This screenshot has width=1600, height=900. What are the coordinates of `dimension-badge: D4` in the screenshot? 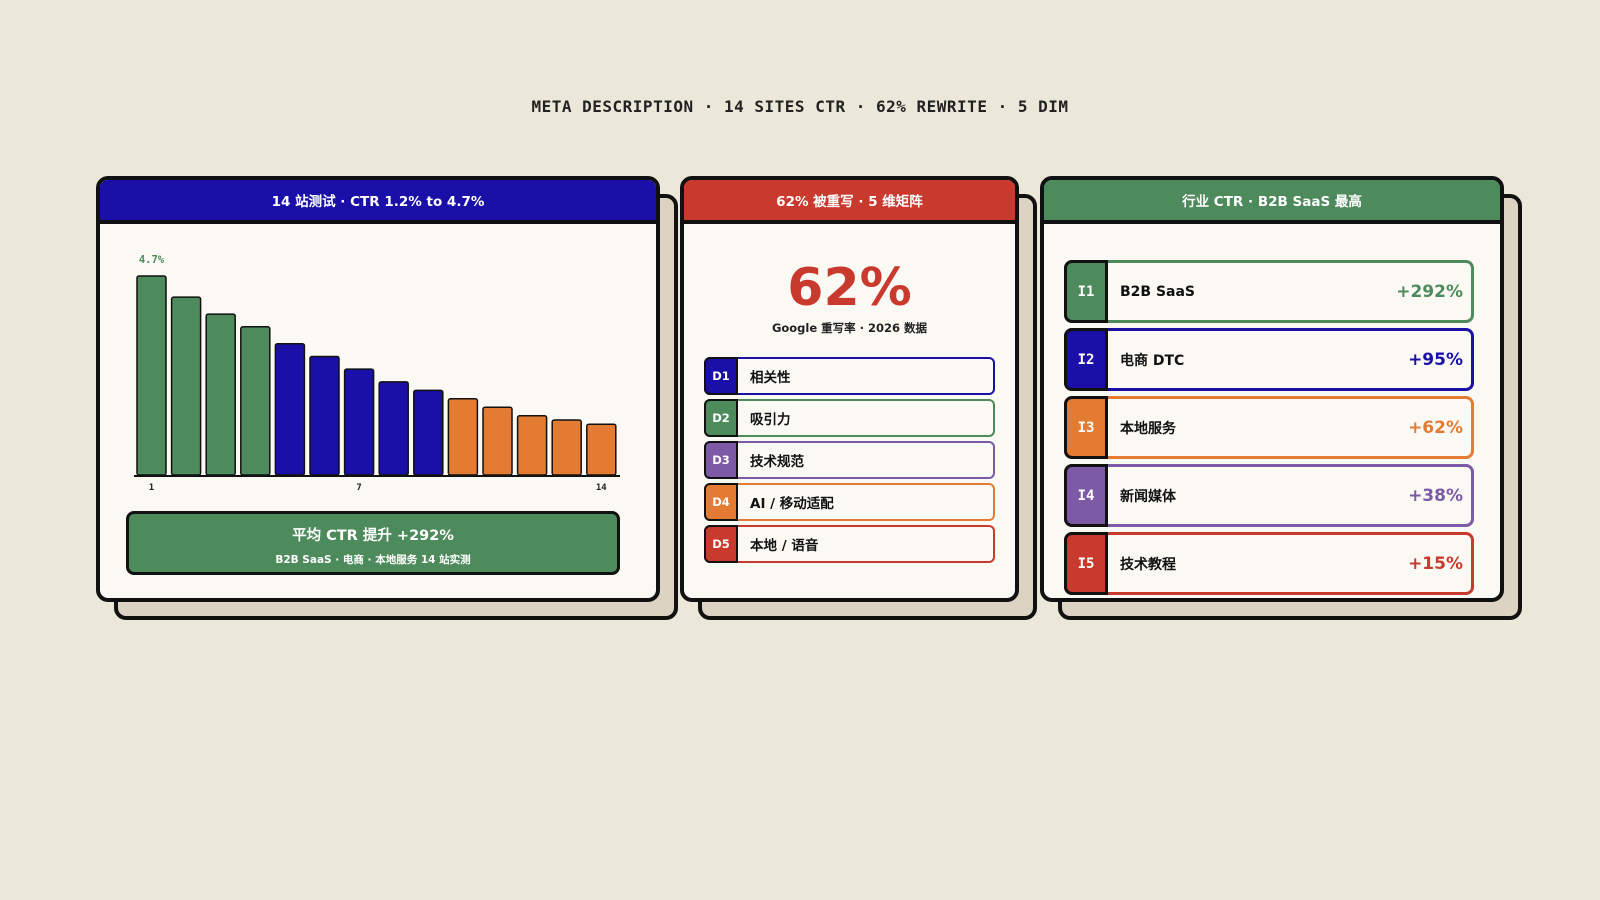 It's located at (721, 502).